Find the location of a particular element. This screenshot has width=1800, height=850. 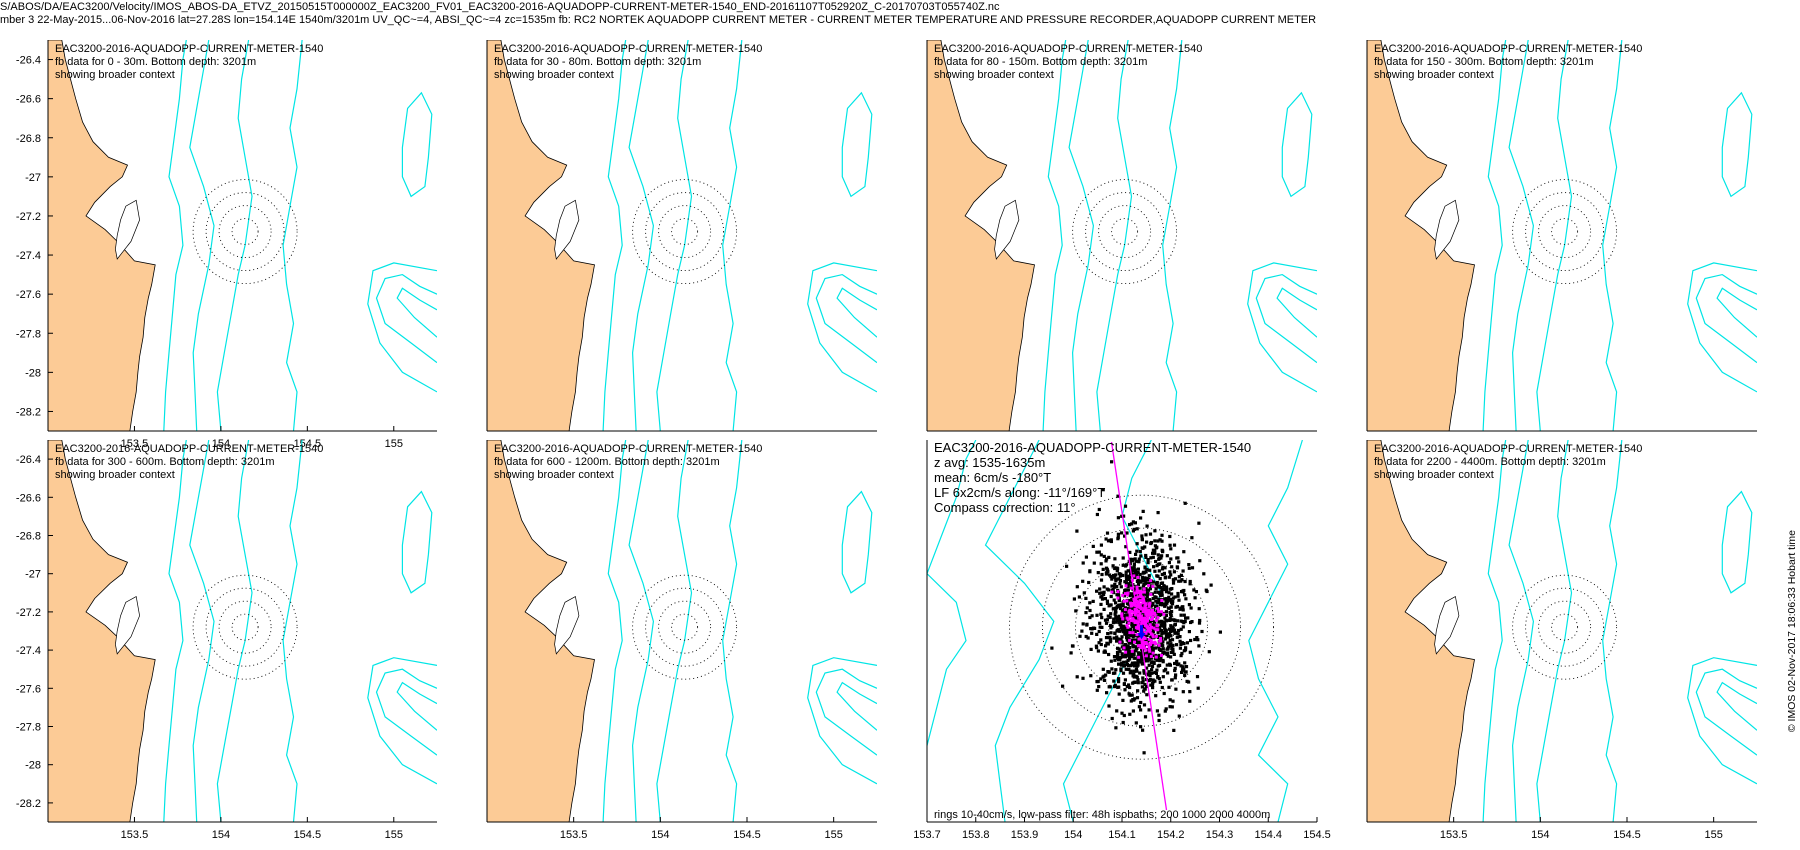

x-tick-label: 154 is located at coordinates (221, 835).